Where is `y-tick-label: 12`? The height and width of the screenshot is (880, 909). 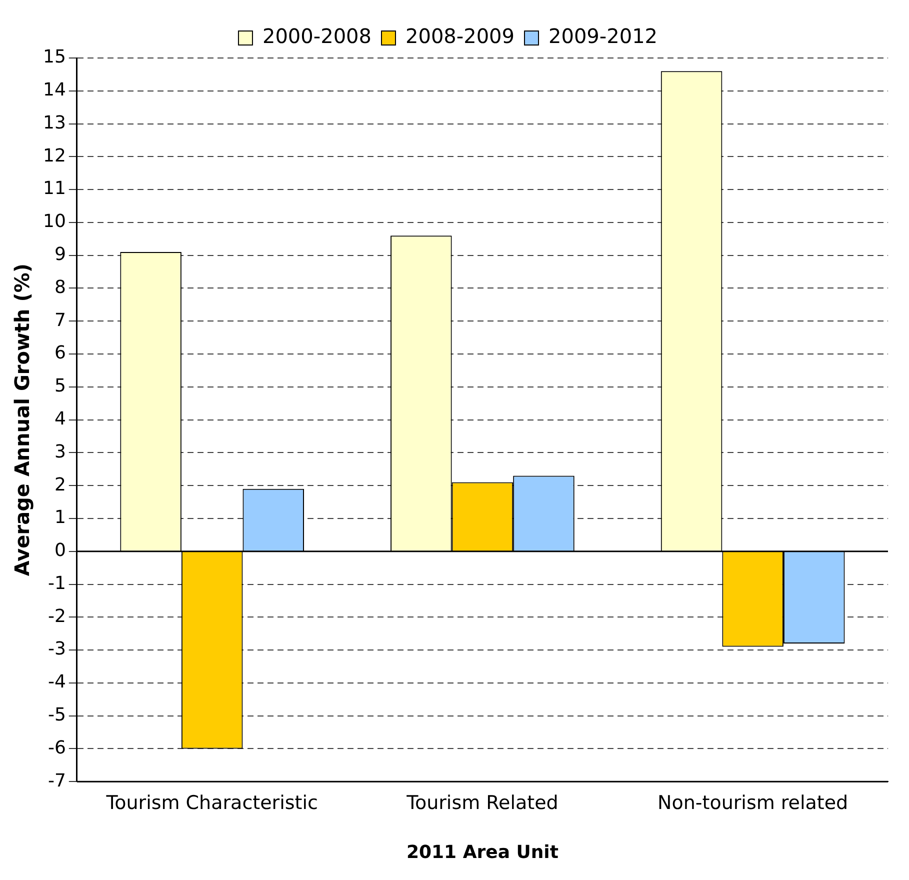 y-tick-label: 12 is located at coordinates (54, 155).